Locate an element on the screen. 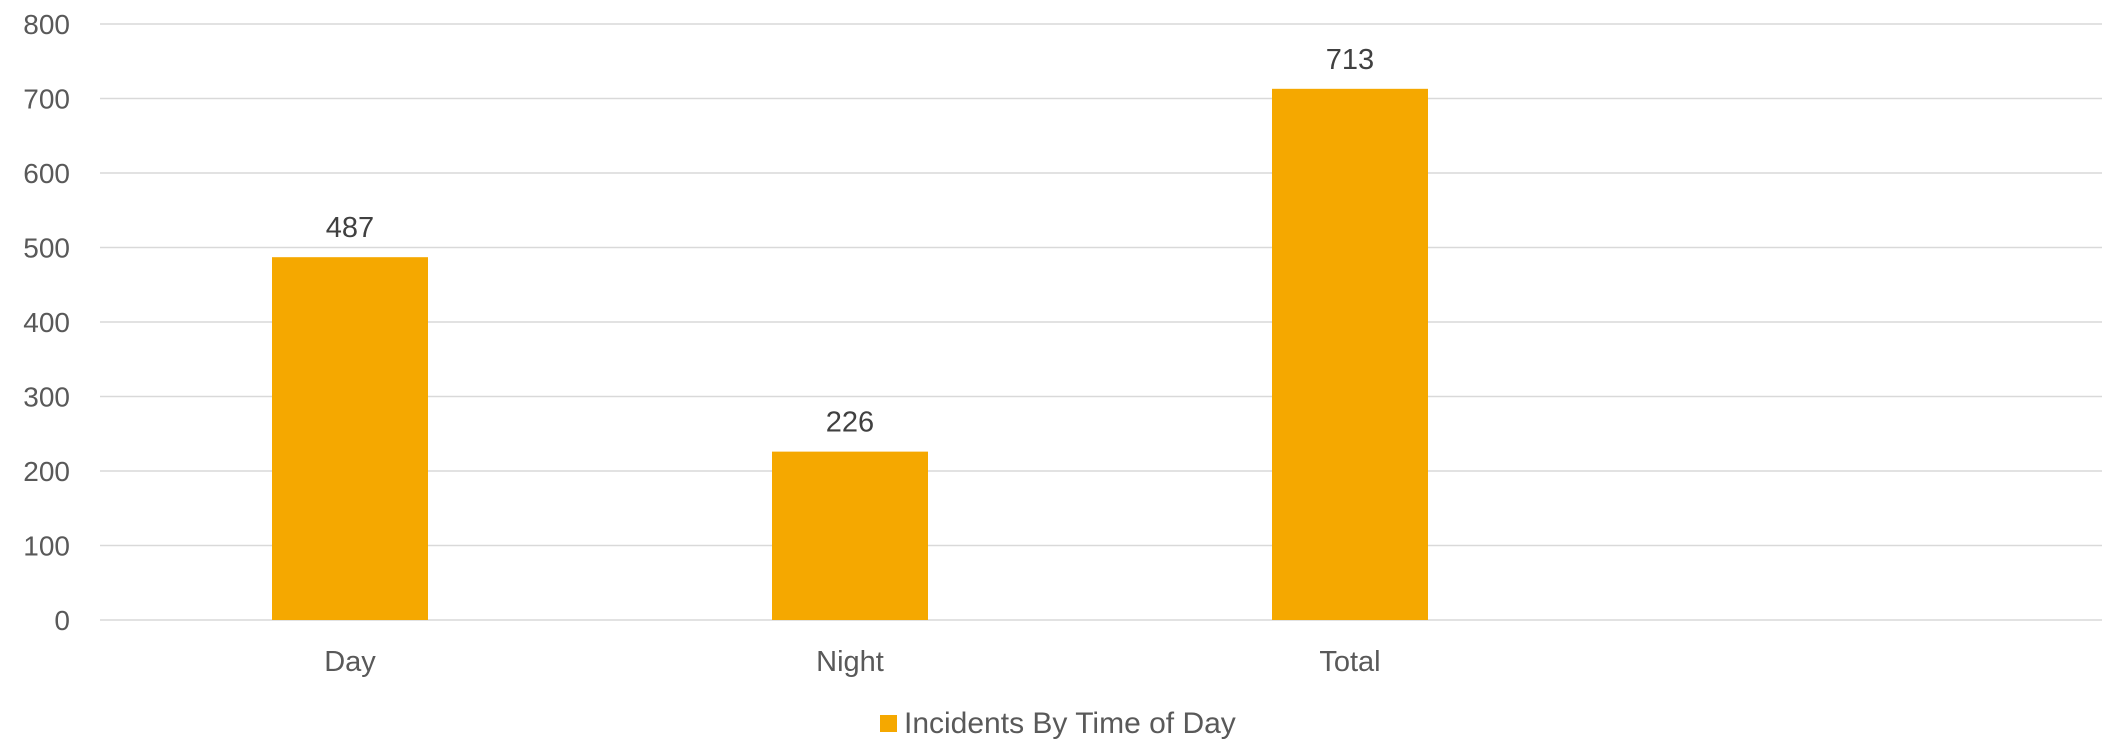 Image resolution: width=2102 pixels, height=749 pixels. legend: Incidents By Time of Day is located at coordinates (1058, 723).